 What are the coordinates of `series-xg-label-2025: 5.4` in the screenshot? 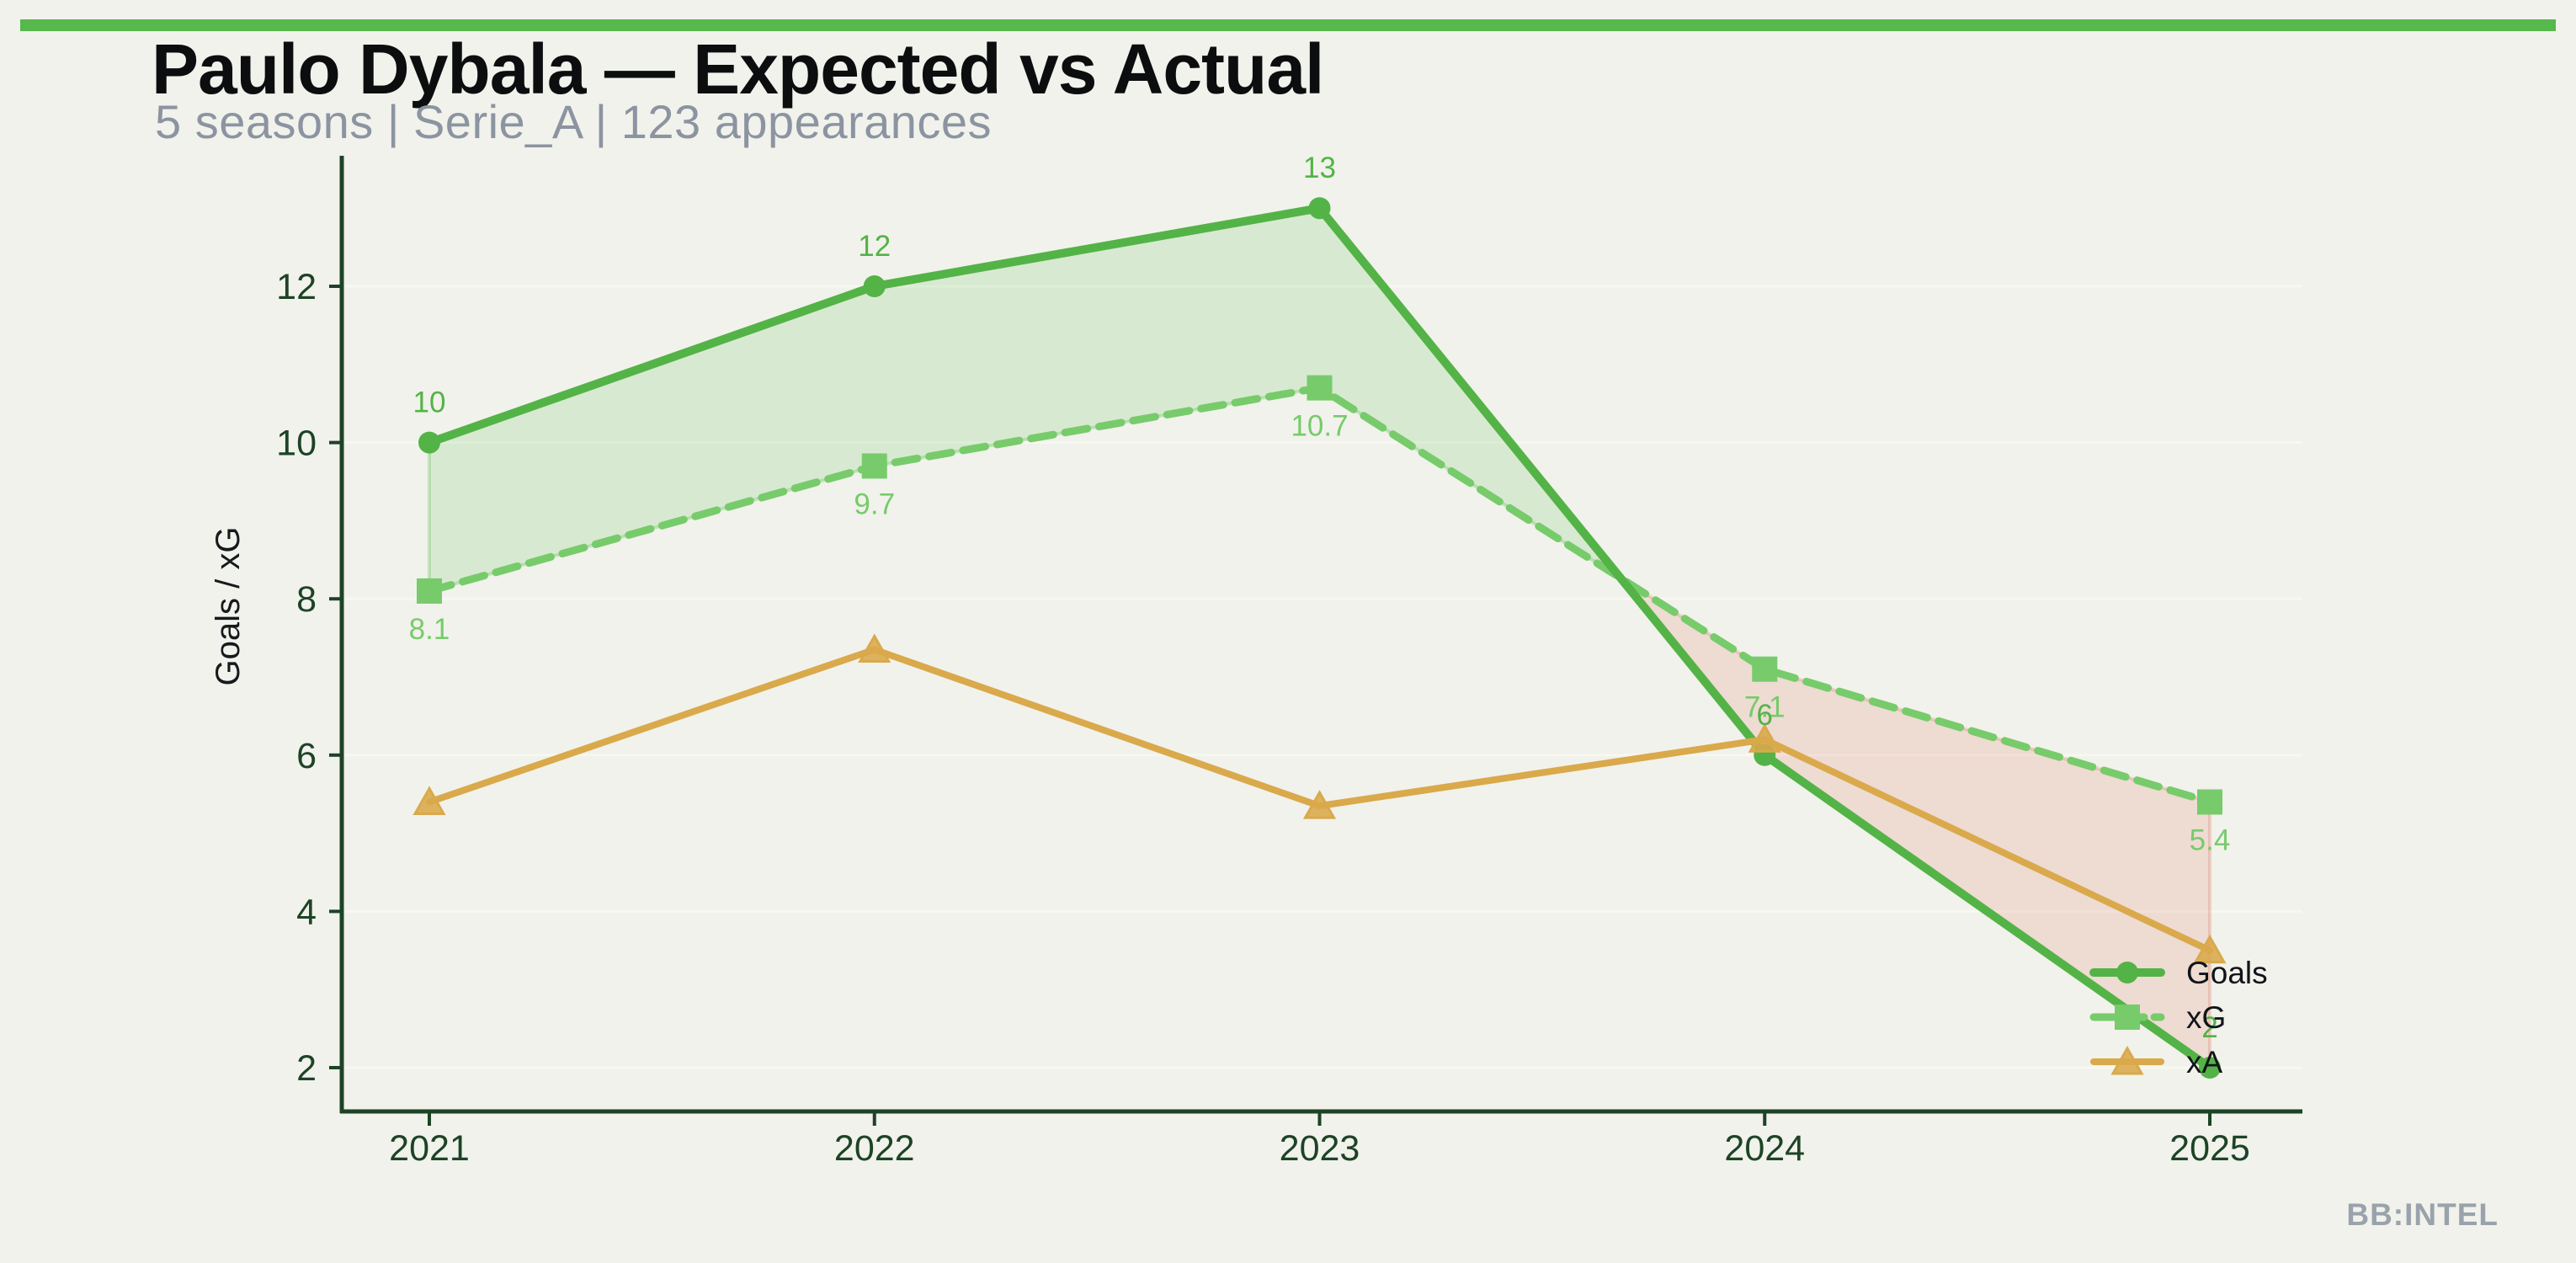 It's located at (2210, 839).